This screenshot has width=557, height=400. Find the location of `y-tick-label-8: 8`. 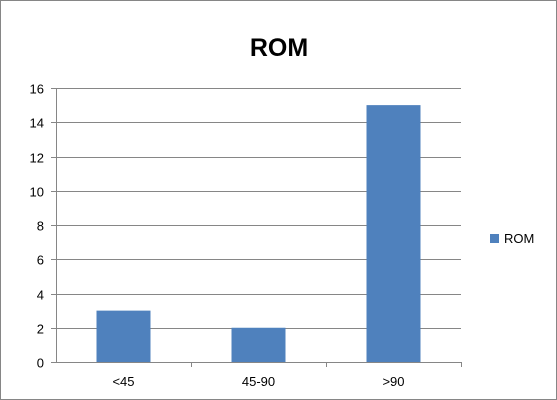

y-tick-label-8: 8 is located at coordinates (40, 226).